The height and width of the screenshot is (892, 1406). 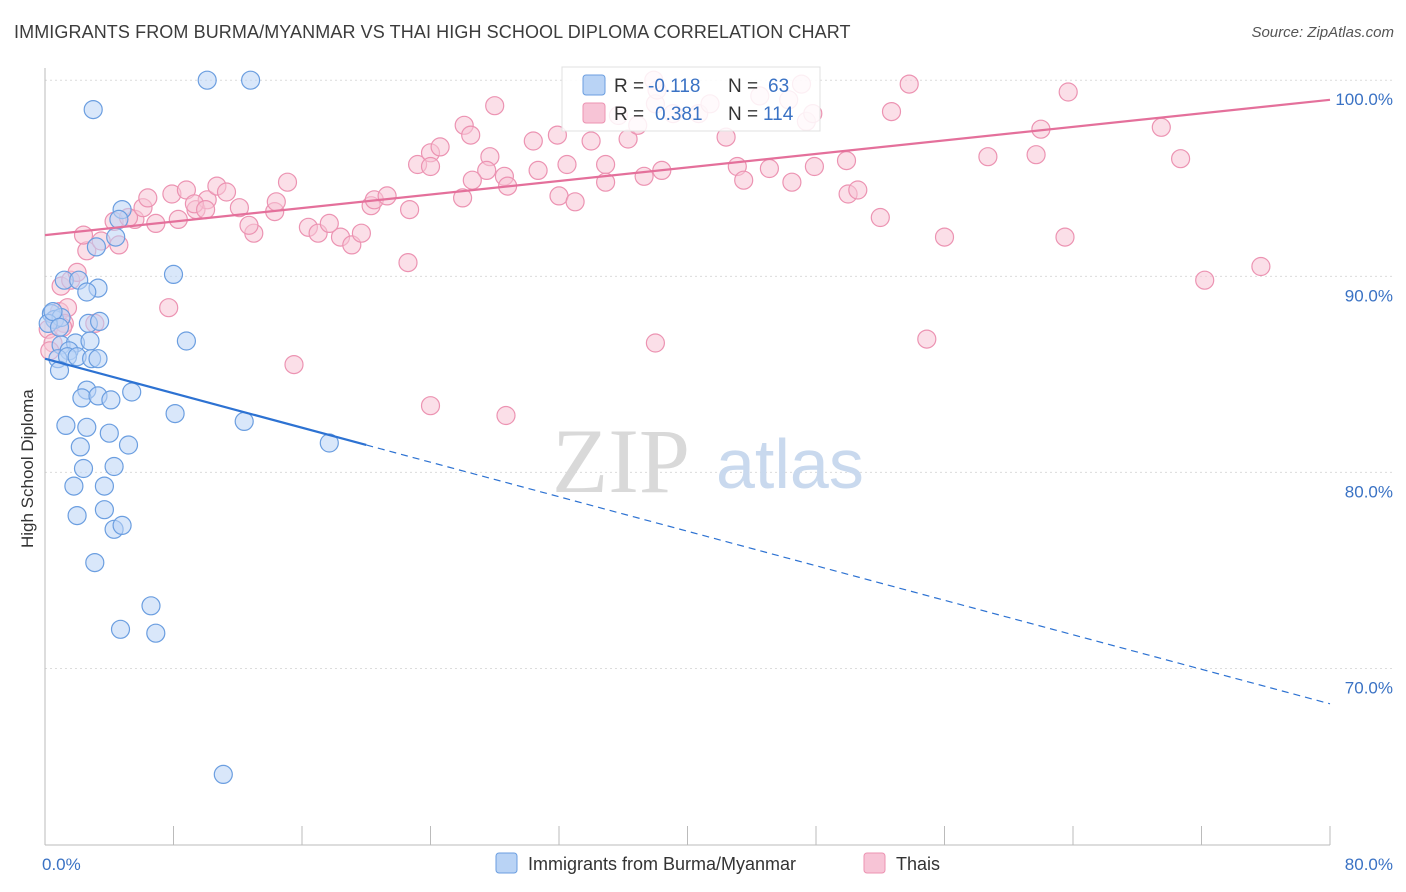 What do you see at coordinates (691, 99) in the screenshot?
I see `stats-box: R = -0.118 N = 63 R = 0.381 N = 114` at bounding box center [691, 99].